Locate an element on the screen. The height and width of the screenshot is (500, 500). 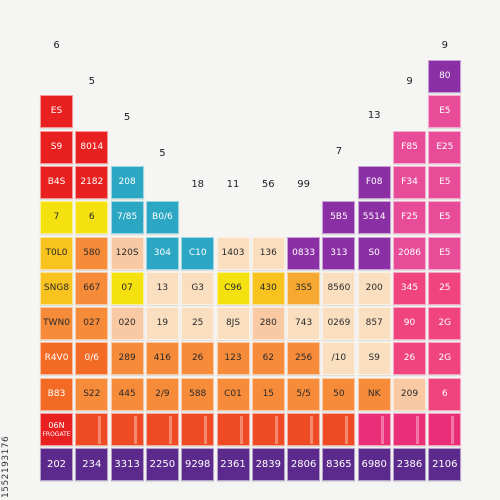
element-cell: 15 is located at coordinates (268, 394).